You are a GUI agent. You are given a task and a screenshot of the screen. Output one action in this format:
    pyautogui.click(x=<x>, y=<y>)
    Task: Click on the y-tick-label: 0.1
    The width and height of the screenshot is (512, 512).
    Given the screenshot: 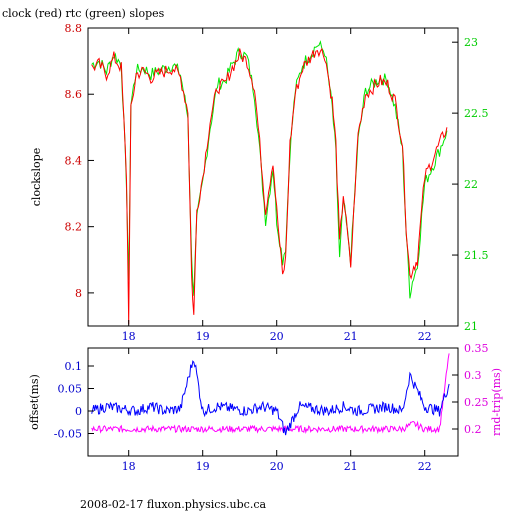 What is the action you would take?
    pyautogui.click(x=74, y=366)
    